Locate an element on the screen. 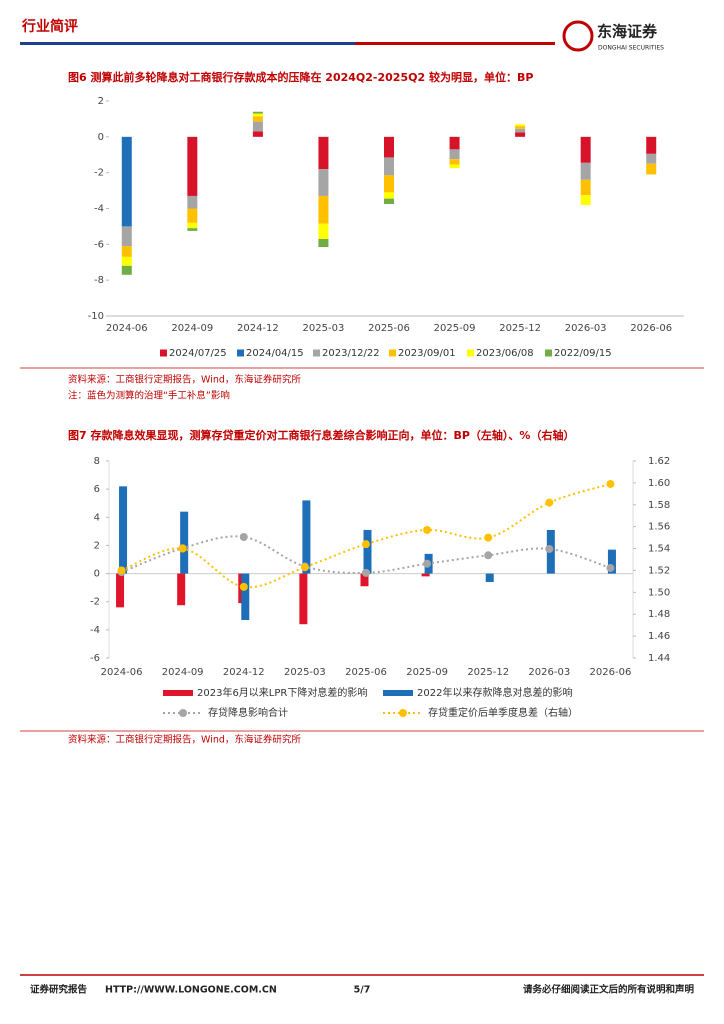 The image size is (724, 1024). y2-tick-label: 1.46 is located at coordinates (659, 636).